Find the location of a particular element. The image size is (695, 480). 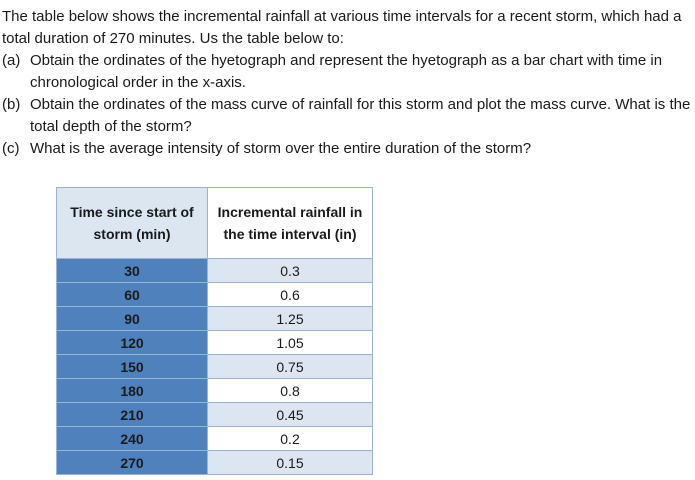

time-cell: 60 is located at coordinates (132, 294).